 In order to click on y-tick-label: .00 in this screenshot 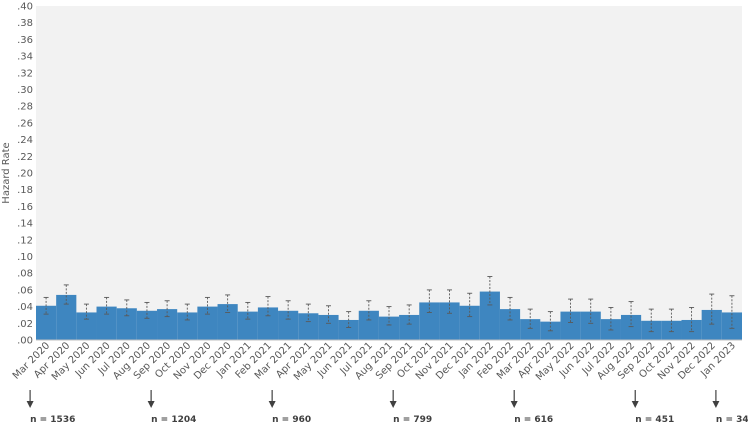, I will do `click(25, 341)`.